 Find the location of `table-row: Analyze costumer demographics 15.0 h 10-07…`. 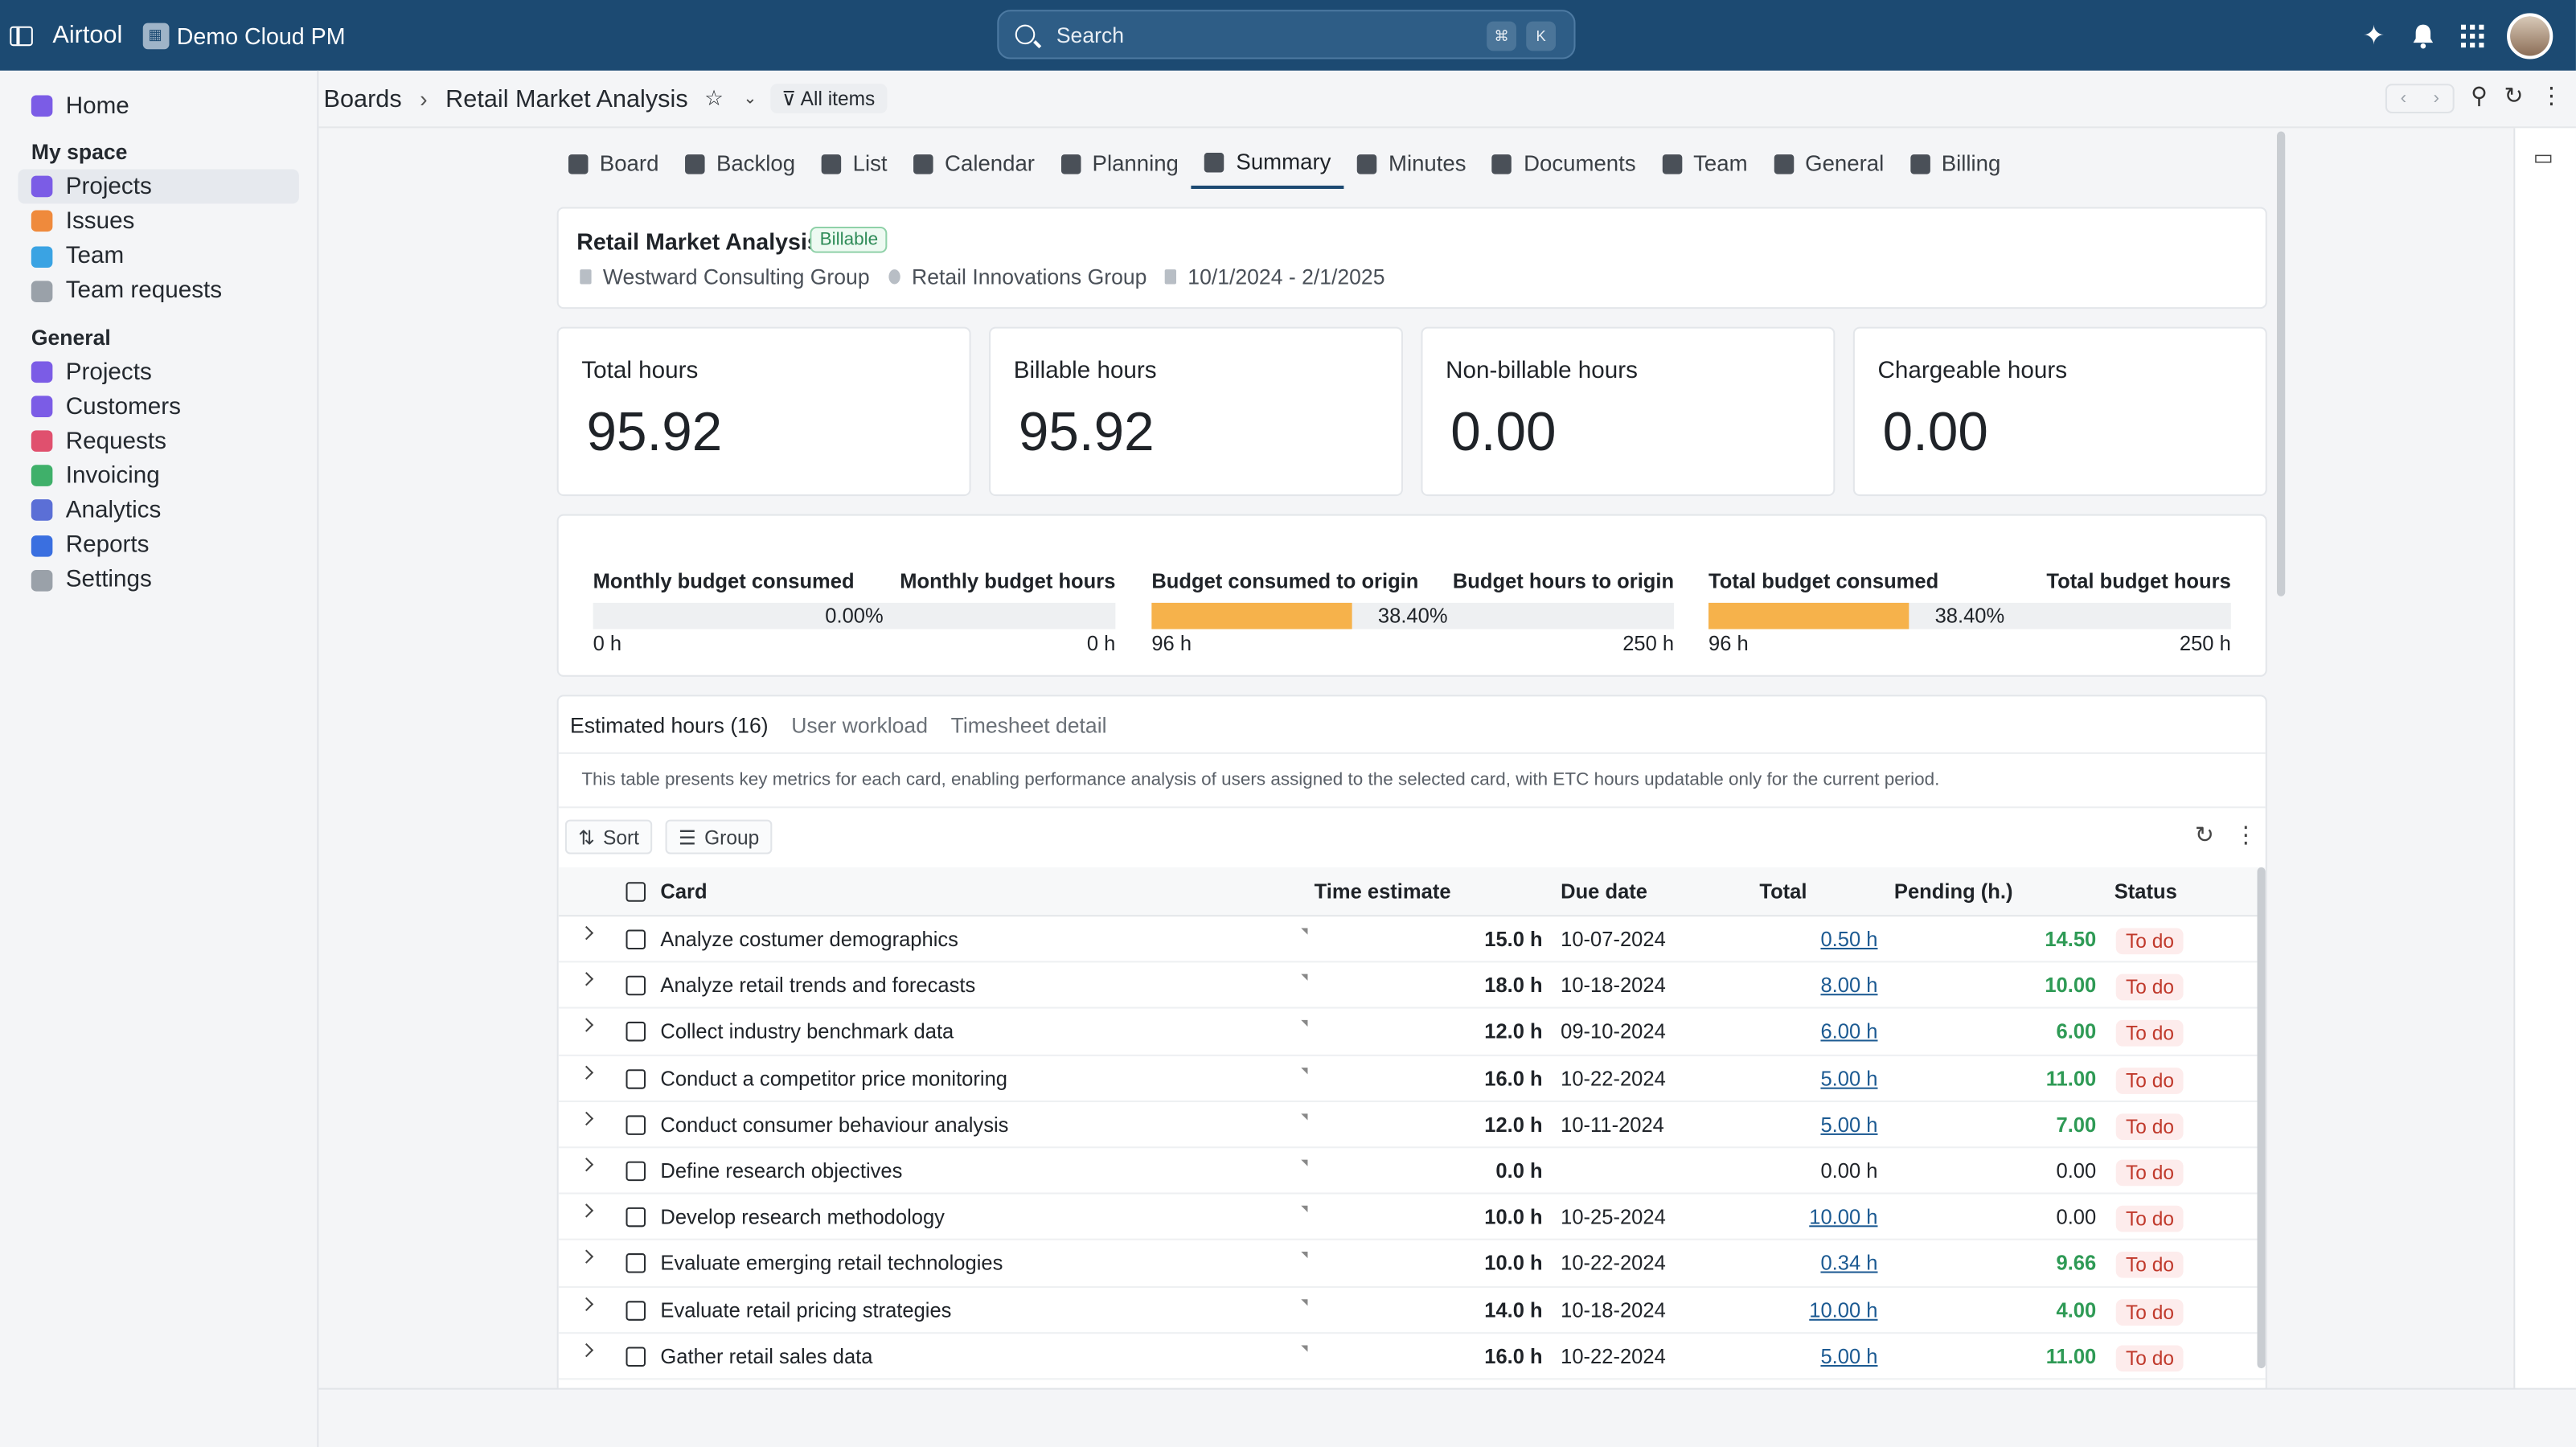

table-row: Analyze costumer demographics 15.0 h 10-07… is located at coordinates (1412, 939).